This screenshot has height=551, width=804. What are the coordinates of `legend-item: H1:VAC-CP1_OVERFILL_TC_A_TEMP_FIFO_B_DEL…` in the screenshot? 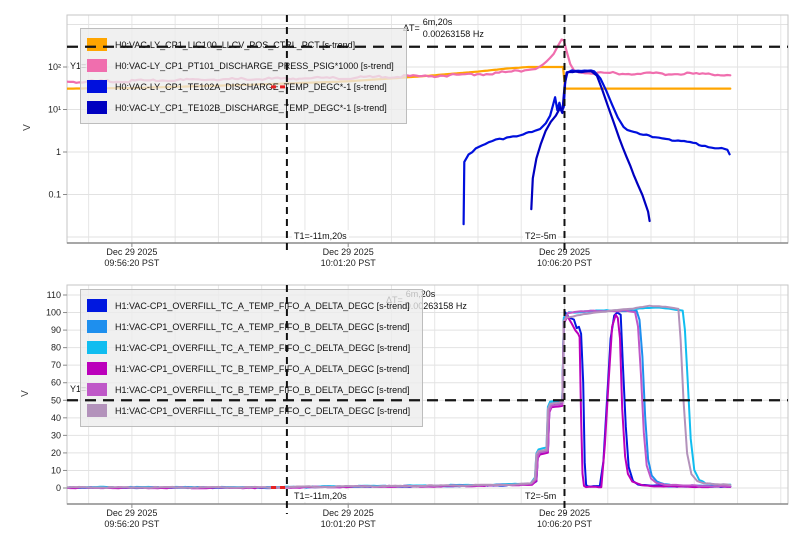 It's located at (248, 326).